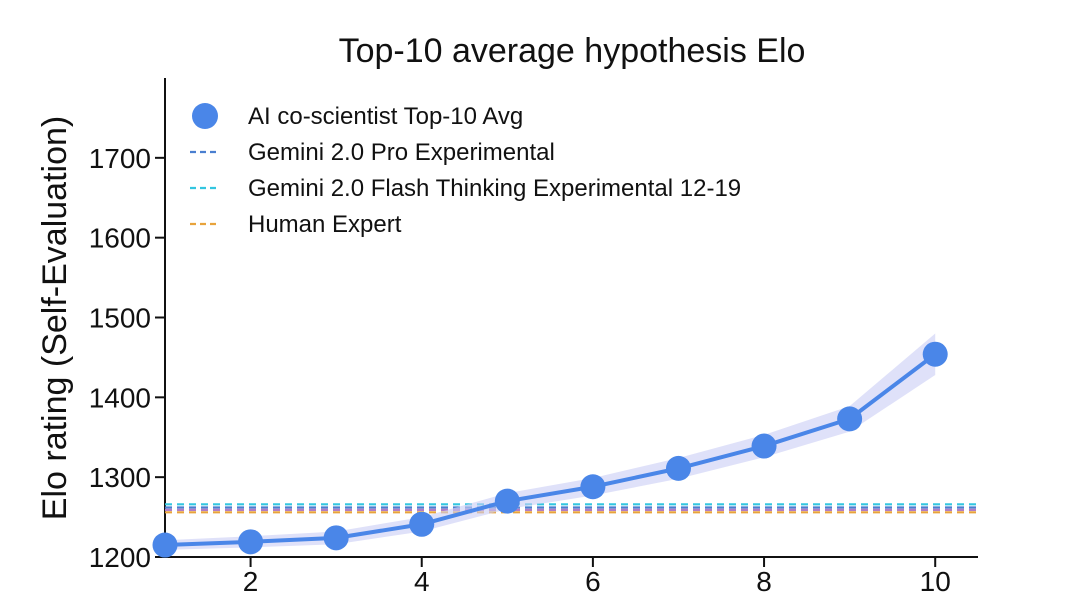  Describe the element at coordinates (385, 116) in the screenshot. I see `legend-label-ai-co-scientist-top-10-avg: AI co-scientist Top-10 Avg` at that location.